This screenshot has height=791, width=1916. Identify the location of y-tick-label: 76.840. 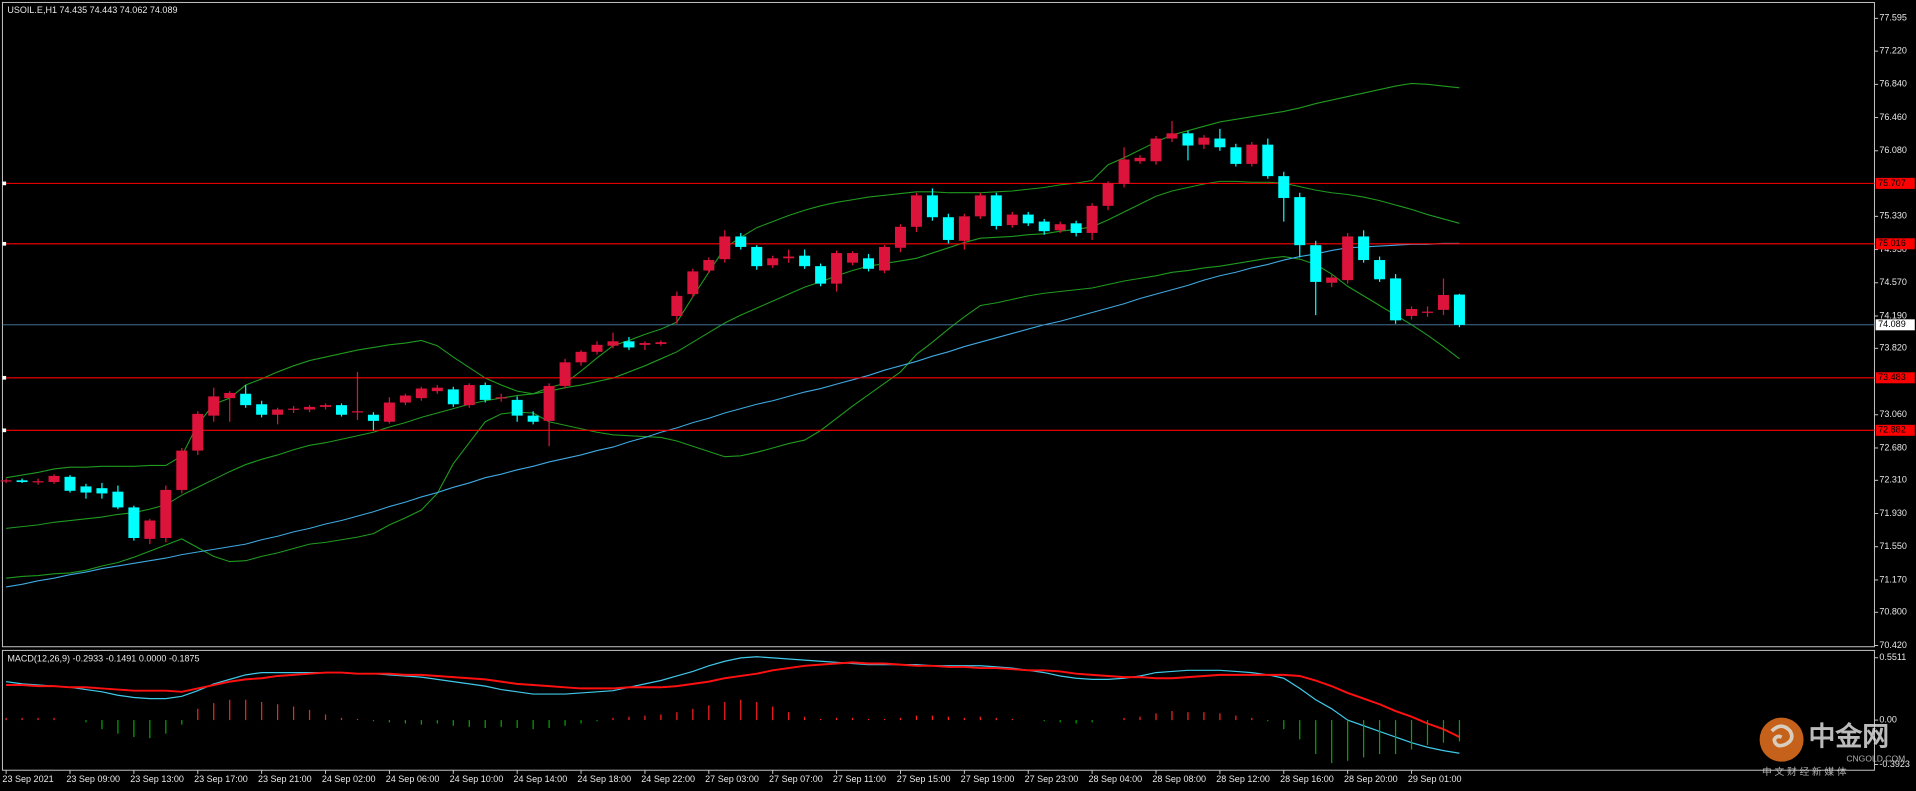
(1893, 84).